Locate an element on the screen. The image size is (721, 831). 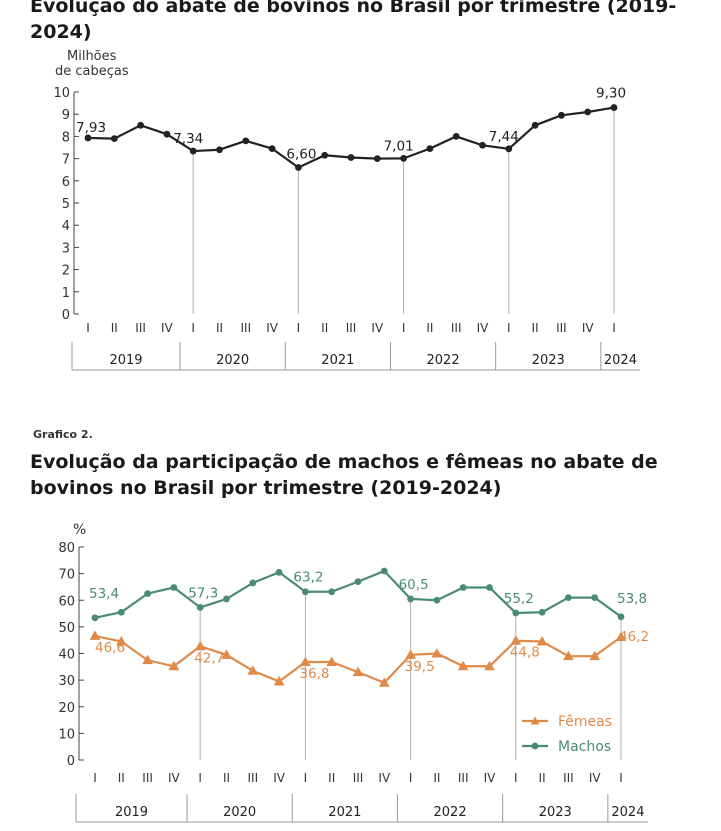
y-axis-title: de cabeças is located at coordinates (92, 71).